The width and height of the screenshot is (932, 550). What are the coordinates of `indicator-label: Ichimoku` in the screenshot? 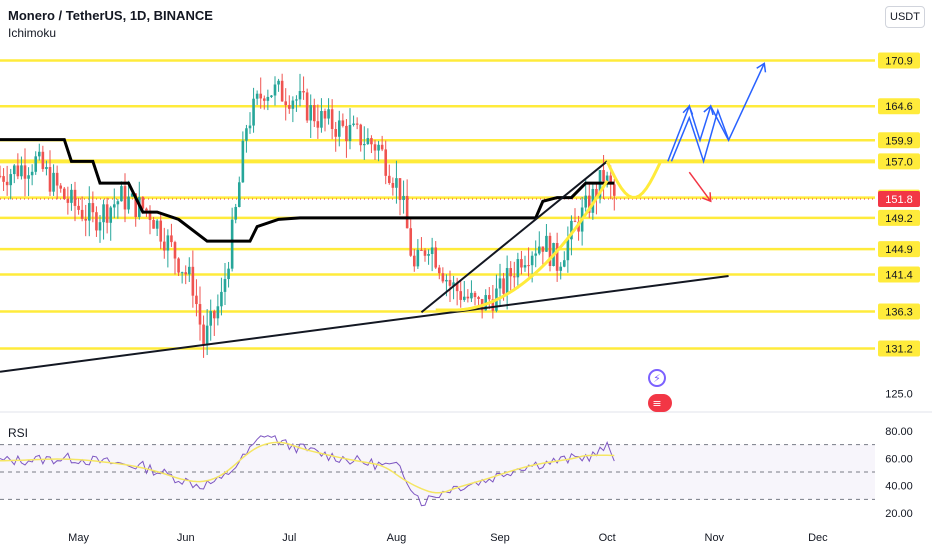 It's located at (32, 33).